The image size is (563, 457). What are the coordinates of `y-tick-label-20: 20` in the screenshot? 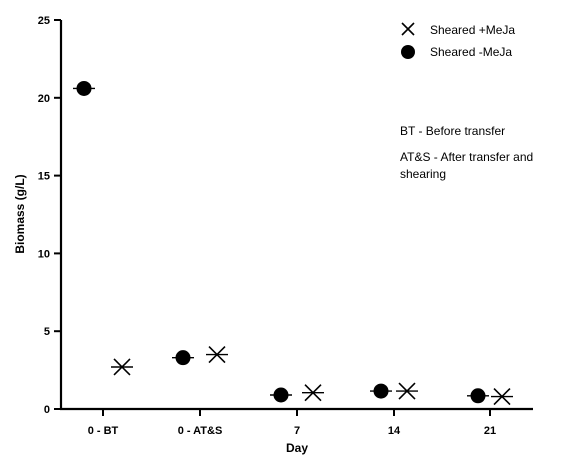 It's located at (44, 99).